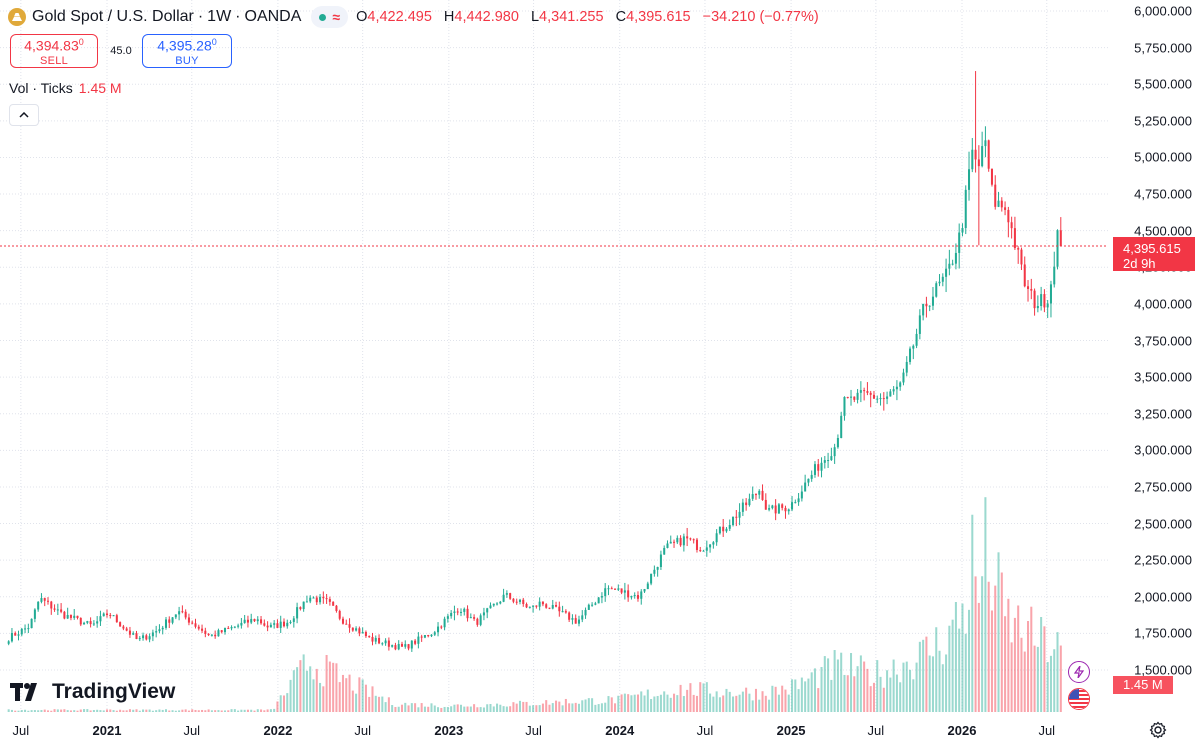  Describe the element at coordinates (121, 51) in the screenshot. I see `spread-value: 45.0` at that location.